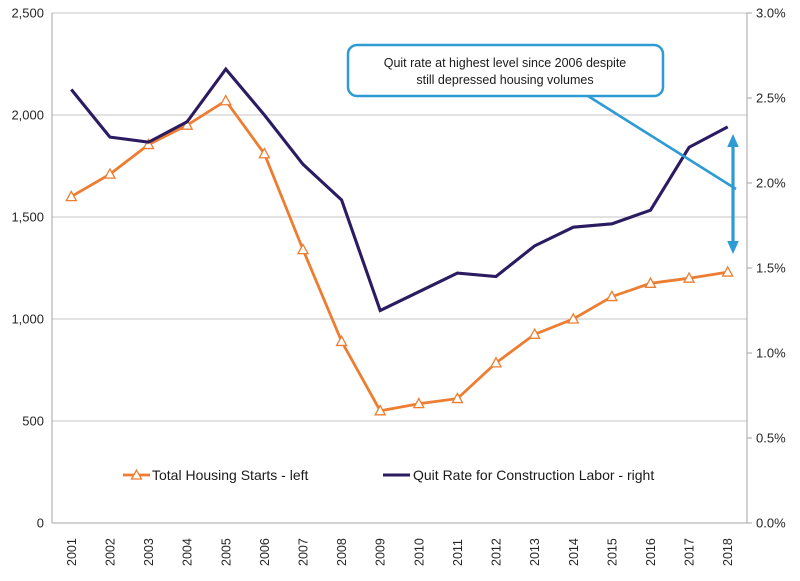 The height and width of the screenshot is (581, 800). Describe the element at coordinates (136, 474) in the screenshot. I see `legend-housing-marker-icon` at that location.